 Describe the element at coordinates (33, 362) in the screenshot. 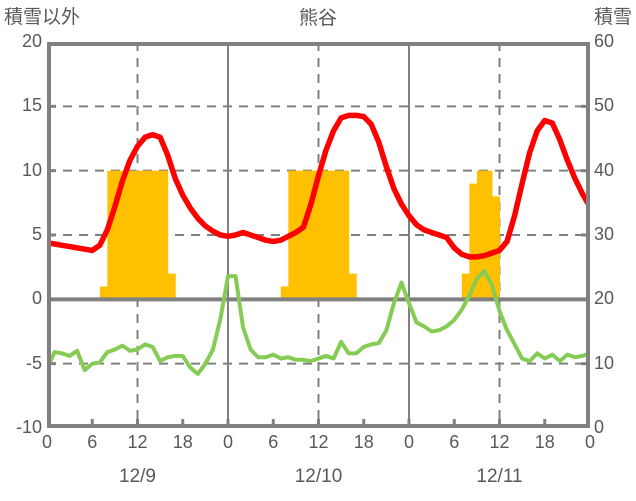

I see `left-tick-label: -5` at that location.